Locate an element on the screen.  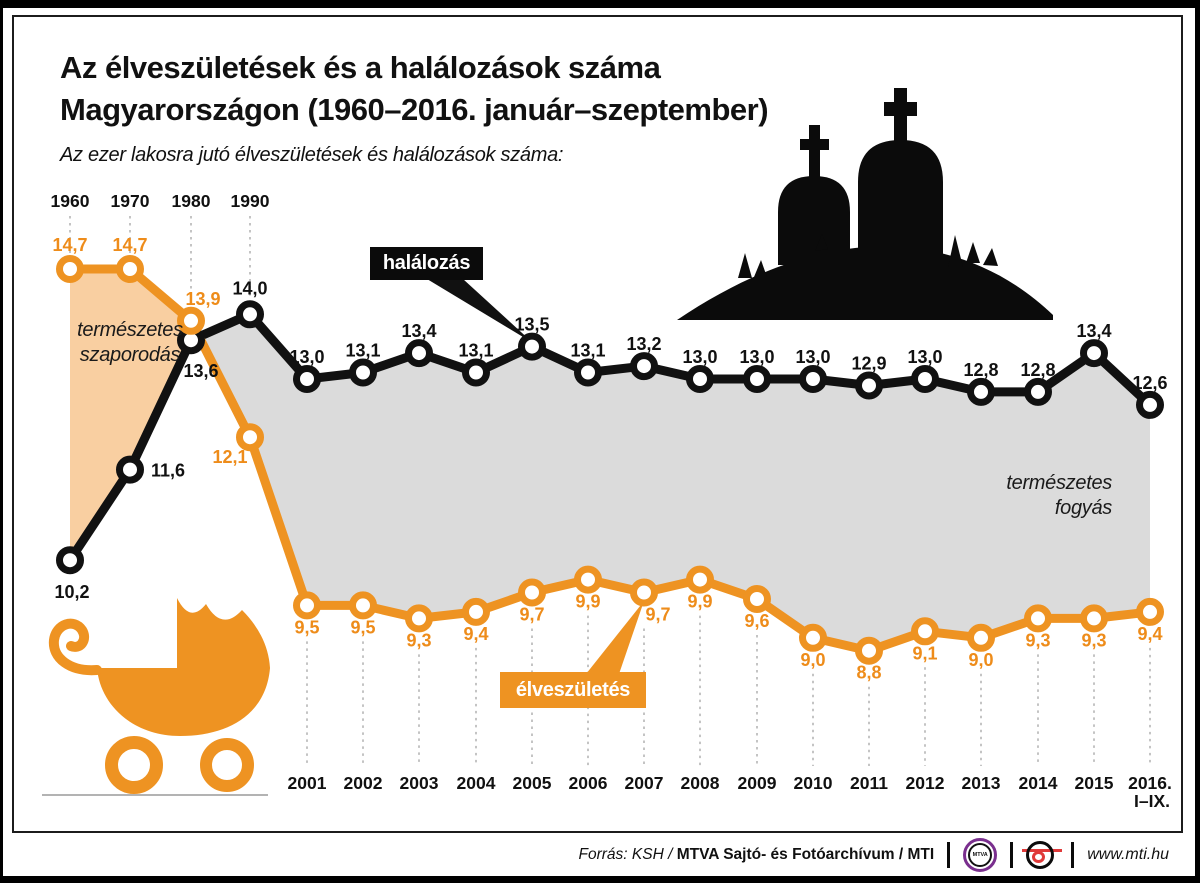
svg-text: 2013 is located at coordinates (981, 783).